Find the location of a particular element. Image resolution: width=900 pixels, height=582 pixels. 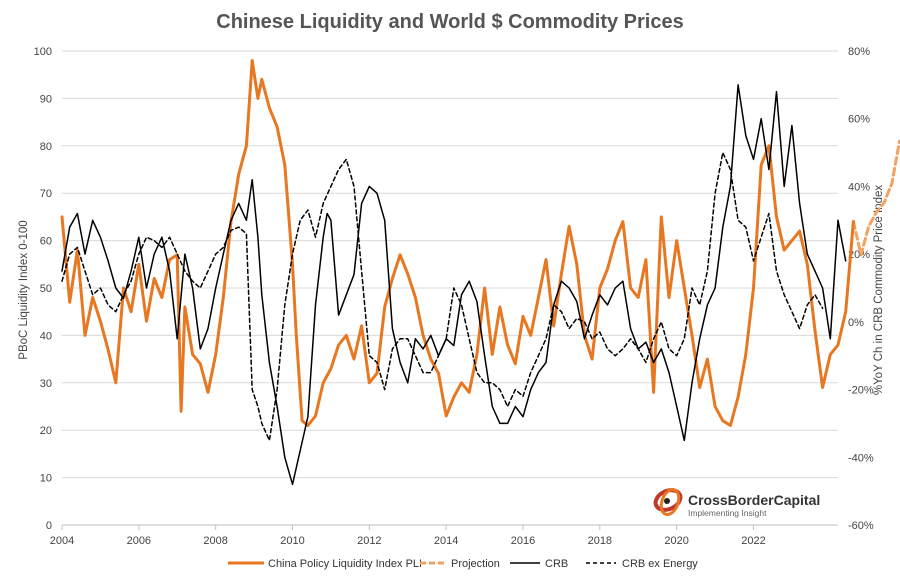

y-right-tick-label: 20% is located at coordinates (859, 255).